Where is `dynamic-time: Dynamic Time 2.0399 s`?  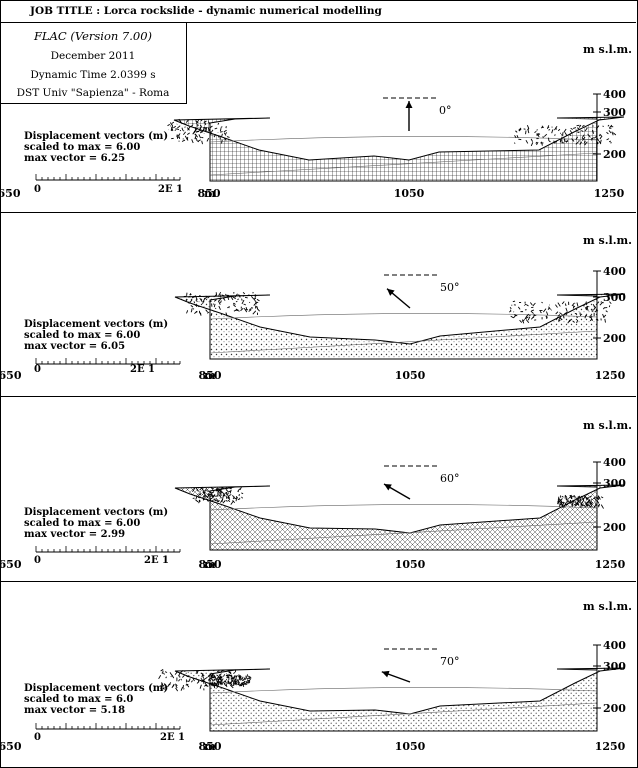
dynamic-time: Dynamic Time 2.0399 s is located at coordinates (93, 75).